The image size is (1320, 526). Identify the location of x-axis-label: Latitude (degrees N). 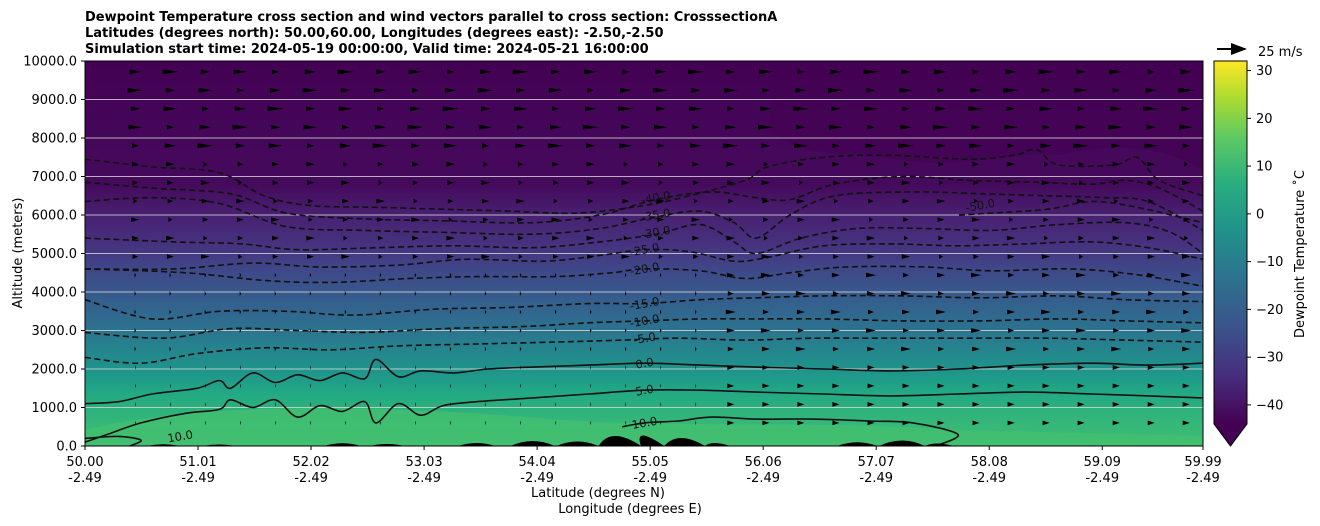
(598, 493).